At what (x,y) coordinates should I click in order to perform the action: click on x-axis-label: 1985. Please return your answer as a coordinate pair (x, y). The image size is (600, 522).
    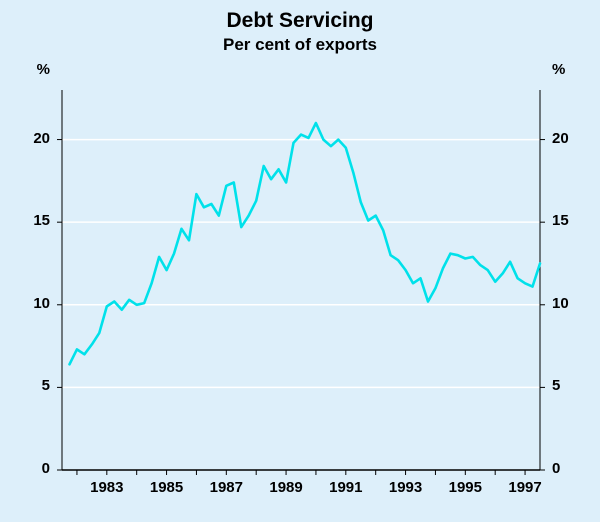
    Looking at the image, I should click on (166, 487).